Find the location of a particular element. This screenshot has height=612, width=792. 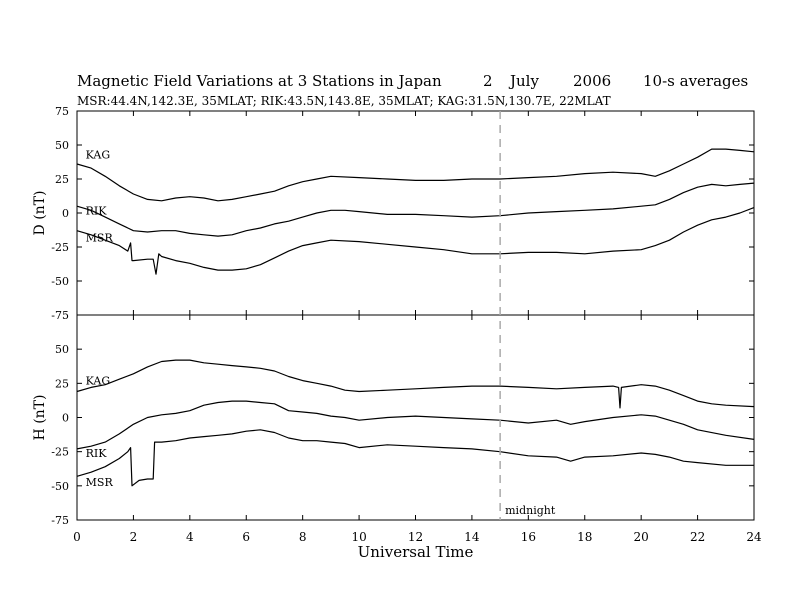

x-tick-label: 0 is located at coordinates (77, 537).